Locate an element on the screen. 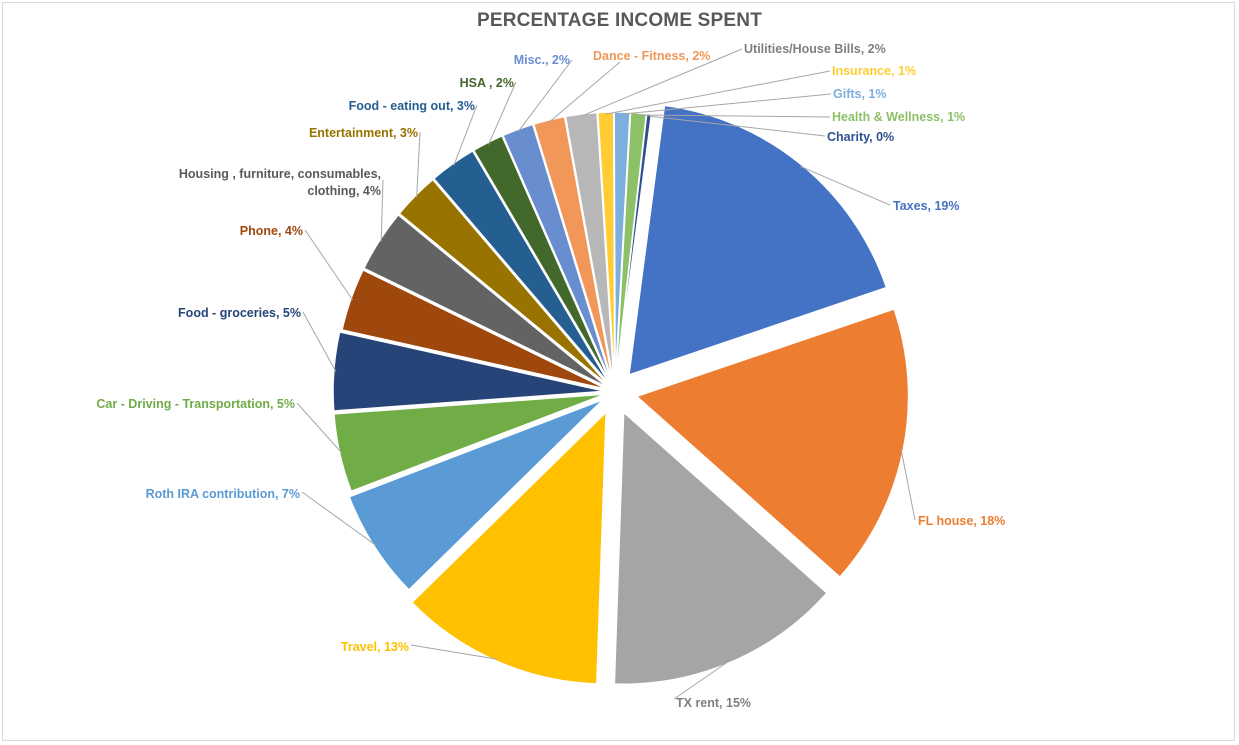 The width and height of the screenshot is (1239, 745). pie-slice-roth-ira-contribution is located at coordinates (476, 494).